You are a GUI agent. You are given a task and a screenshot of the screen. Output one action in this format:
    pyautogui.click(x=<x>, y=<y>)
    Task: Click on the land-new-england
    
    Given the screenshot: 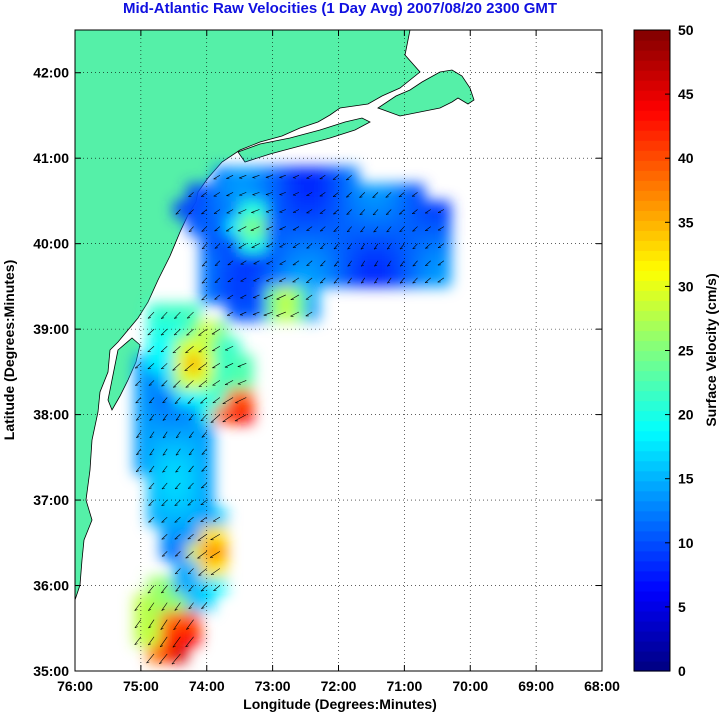 What is the action you would take?
    pyautogui.click(x=426, y=93)
    